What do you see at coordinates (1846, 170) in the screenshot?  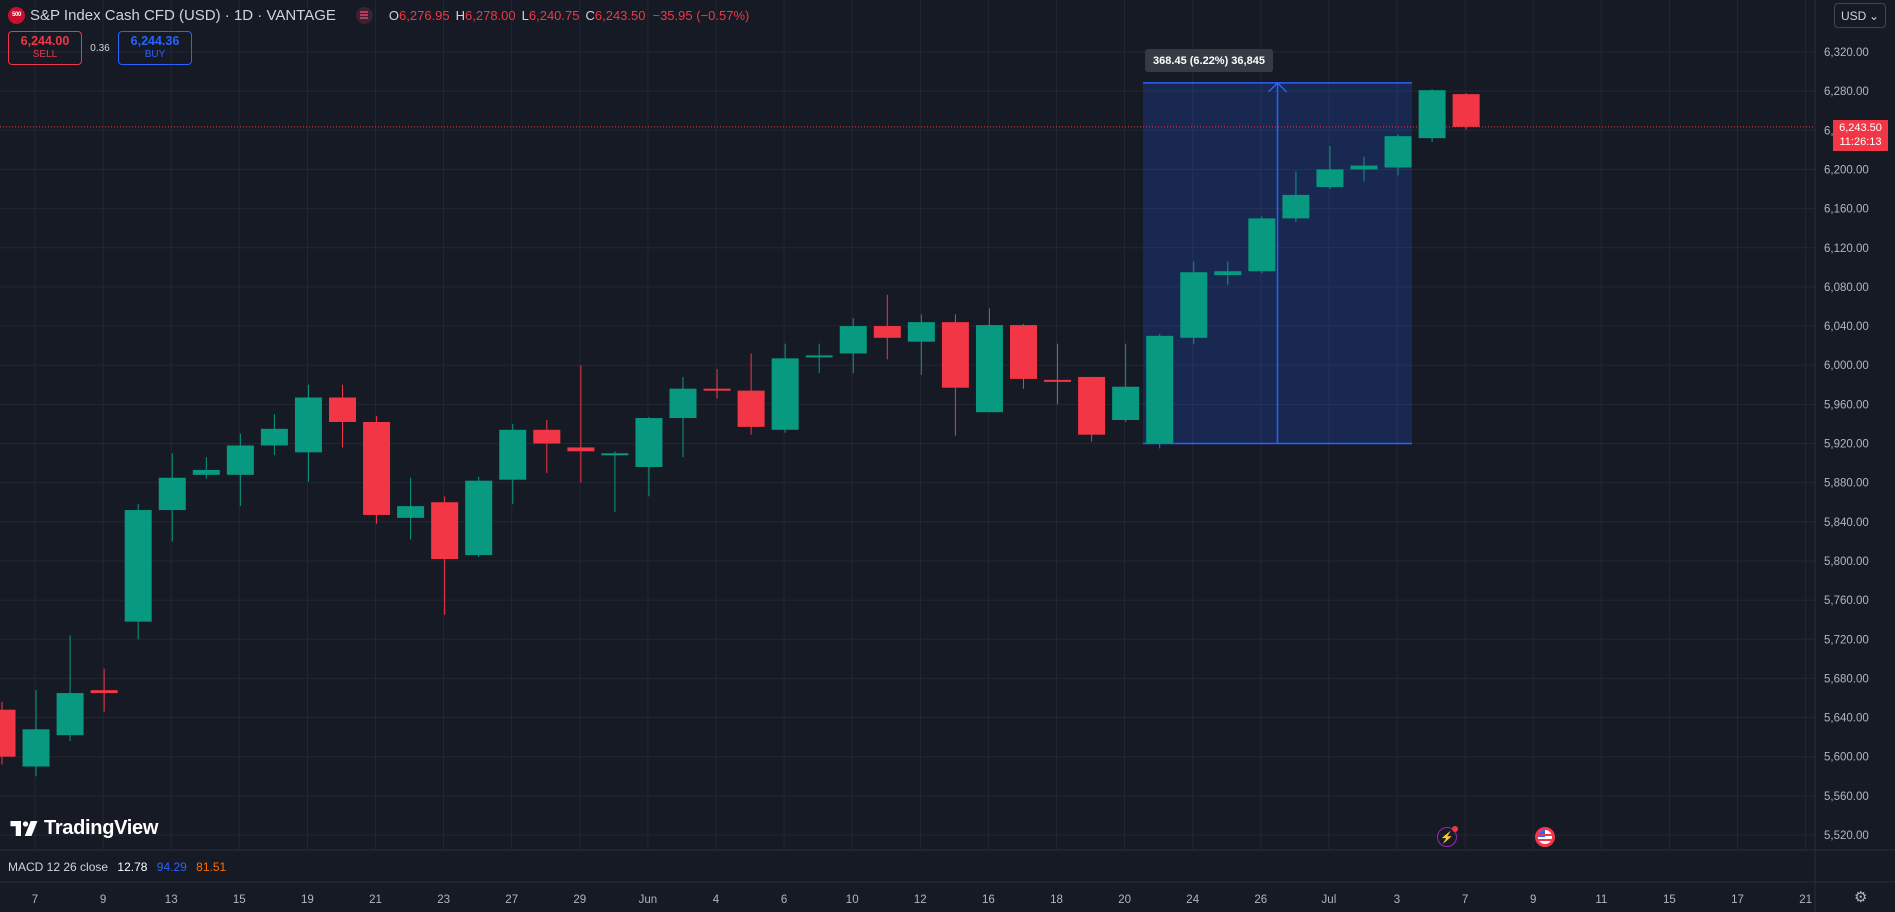 I see `y-tick-label: 6,200.00` at bounding box center [1846, 170].